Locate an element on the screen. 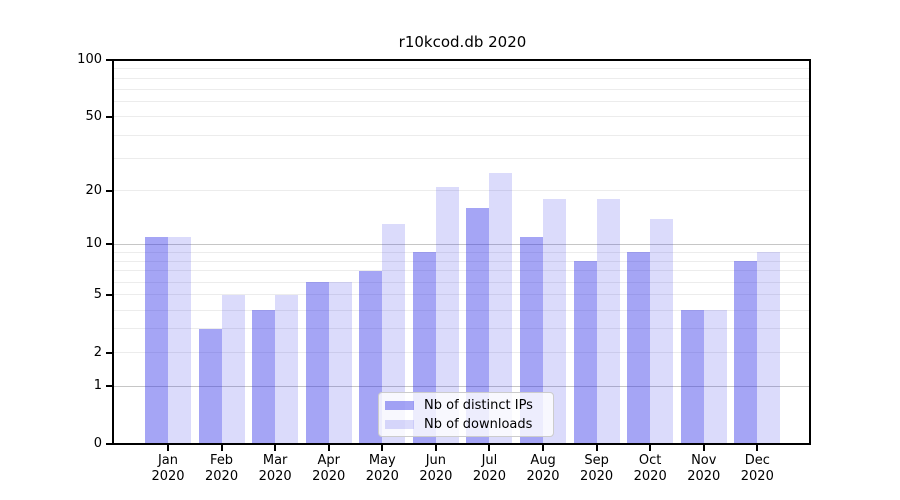  bar-ips-jan is located at coordinates (156, 340).